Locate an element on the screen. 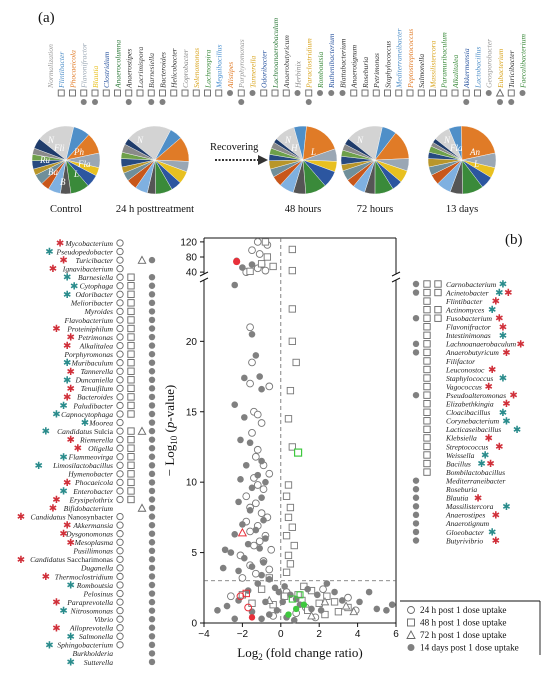  legend-triangle-marker is located at coordinates (411, 634).